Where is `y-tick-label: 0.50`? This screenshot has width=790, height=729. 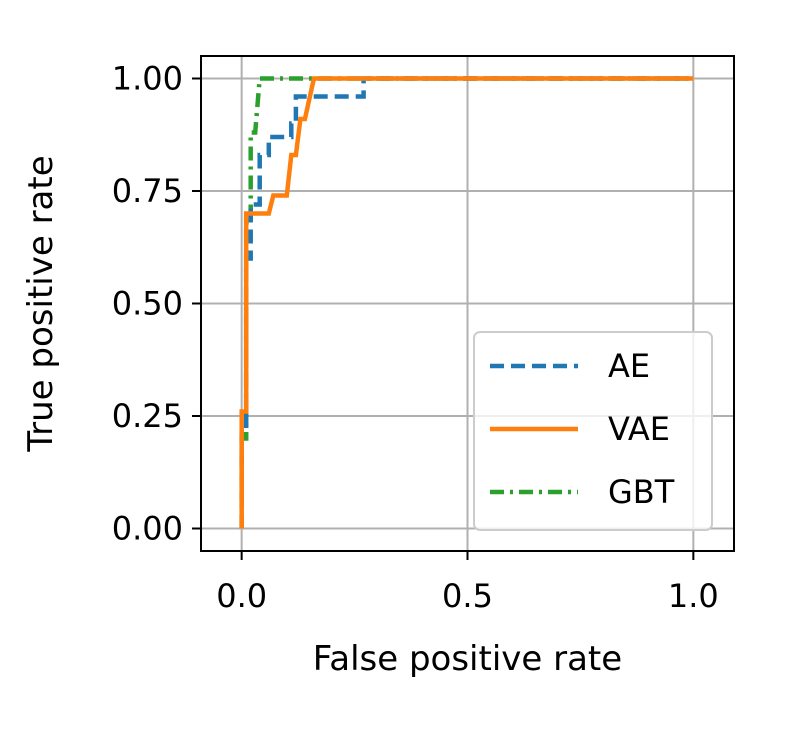 y-tick-label: 0.50 is located at coordinates (147, 304).